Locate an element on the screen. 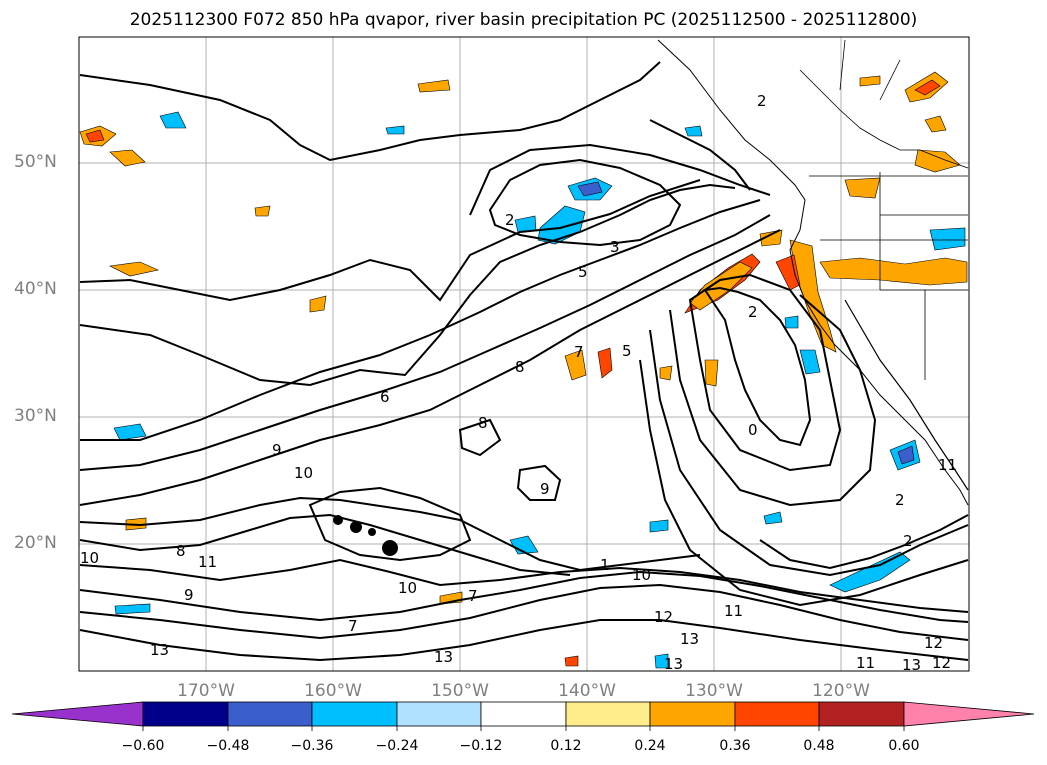 The width and height of the screenshot is (1047, 765). colorbar-tick-label: 0.48 is located at coordinates (819, 746).